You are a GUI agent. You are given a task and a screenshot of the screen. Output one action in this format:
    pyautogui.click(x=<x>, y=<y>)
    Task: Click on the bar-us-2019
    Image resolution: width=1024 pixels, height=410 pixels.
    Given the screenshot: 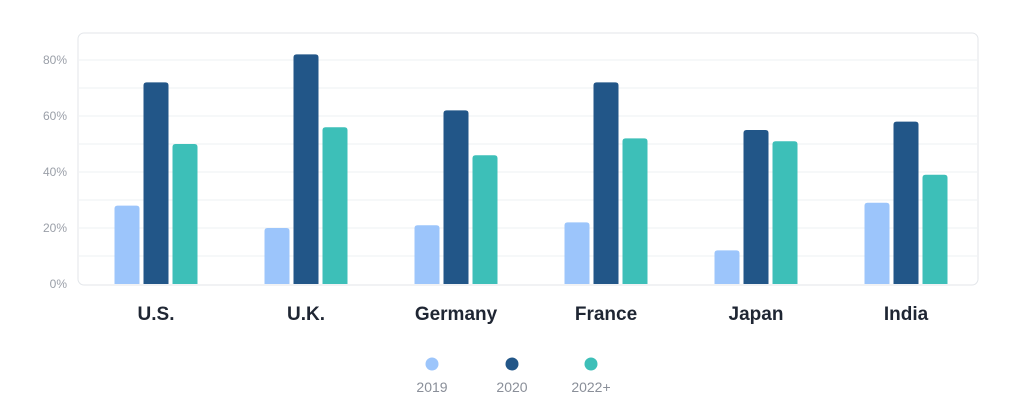 What is the action you would take?
    pyautogui.click(x=127, y=244)
    